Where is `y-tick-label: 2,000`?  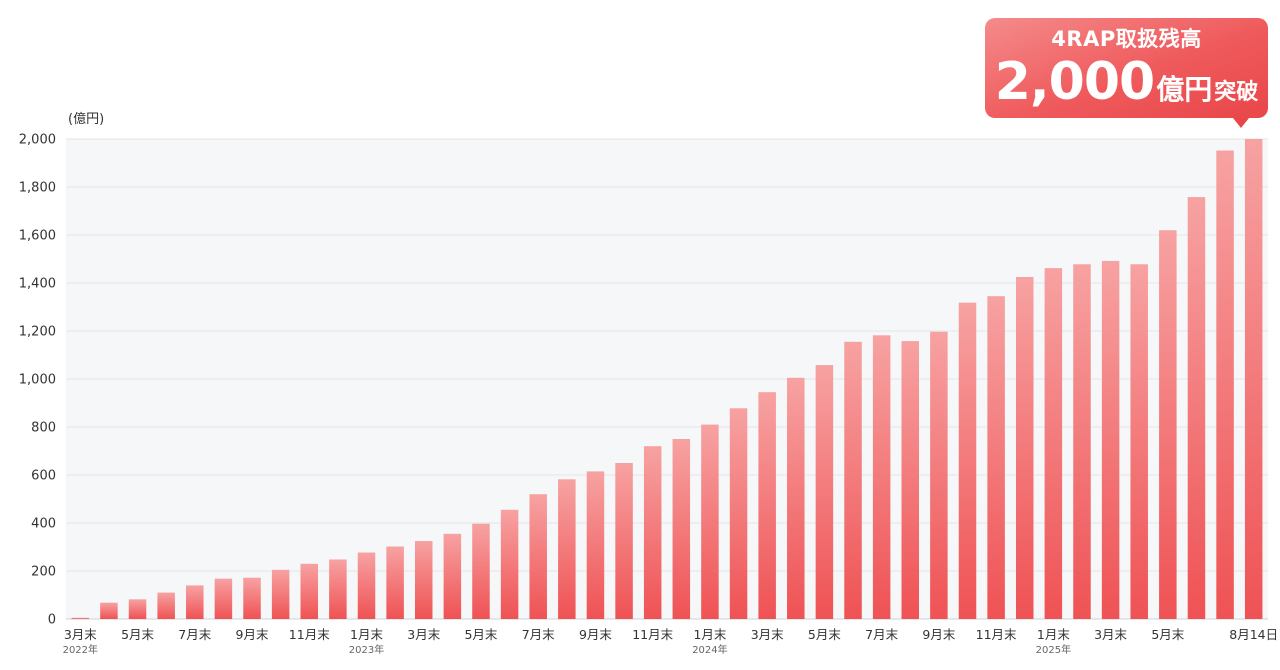
y-tick-label: 2,000 is located at coordinates (37, 140).